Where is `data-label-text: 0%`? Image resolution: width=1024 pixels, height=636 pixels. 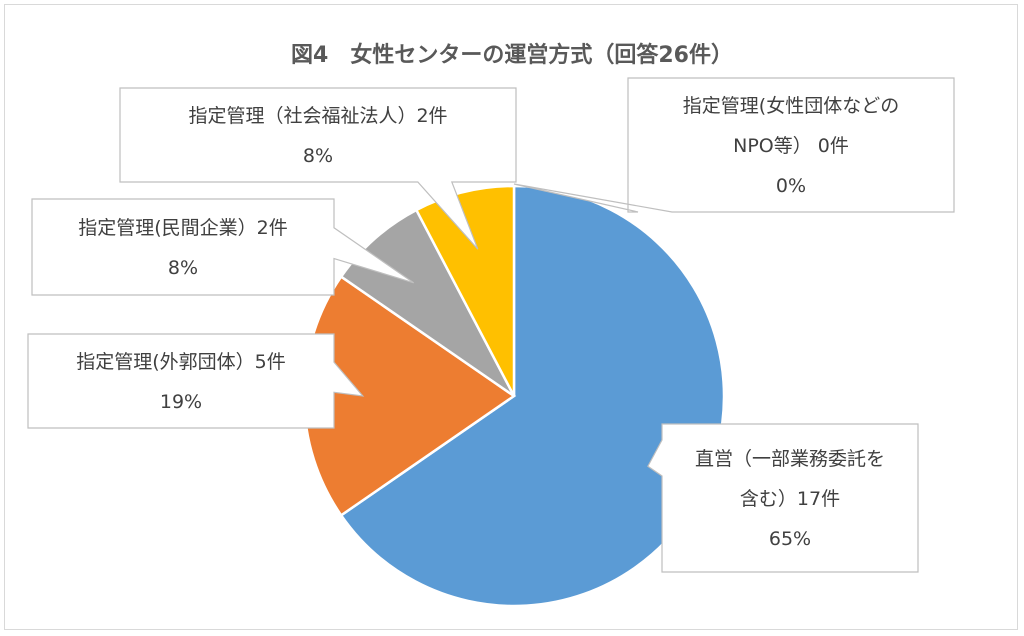
data-label-text: 0% is located at coordinates (791, 186).